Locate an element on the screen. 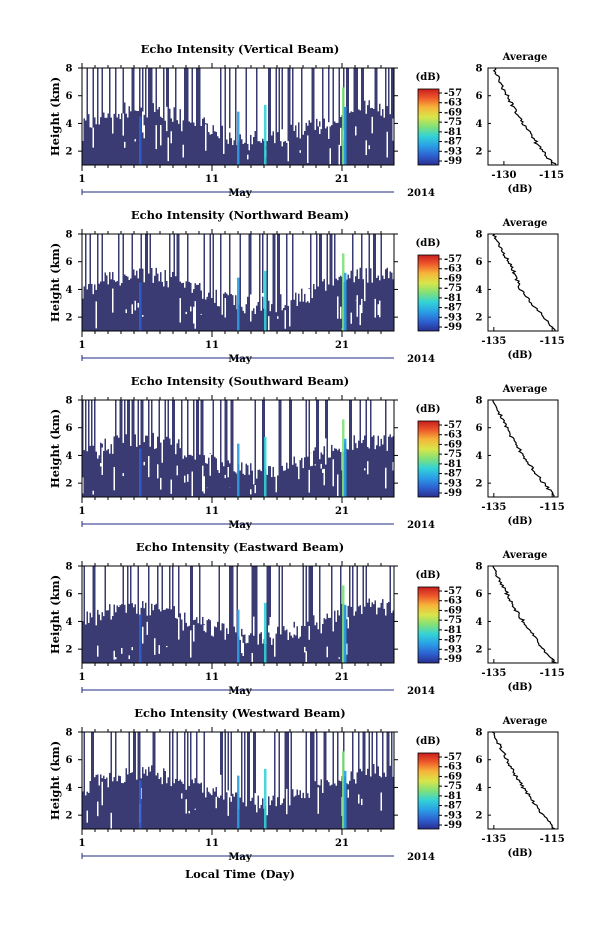 The height and width of the screenshot is (931, 613). average-x-tick-label: -115 is located at coordinates (552, 507).